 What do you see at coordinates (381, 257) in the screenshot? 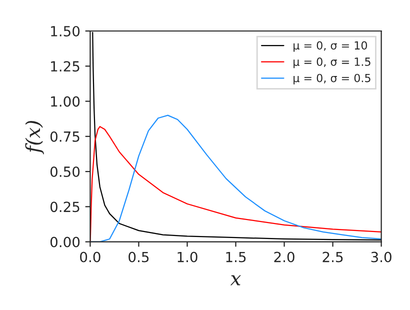
I see `x-tick-label: 3.0` at bounding box center [381, 257].